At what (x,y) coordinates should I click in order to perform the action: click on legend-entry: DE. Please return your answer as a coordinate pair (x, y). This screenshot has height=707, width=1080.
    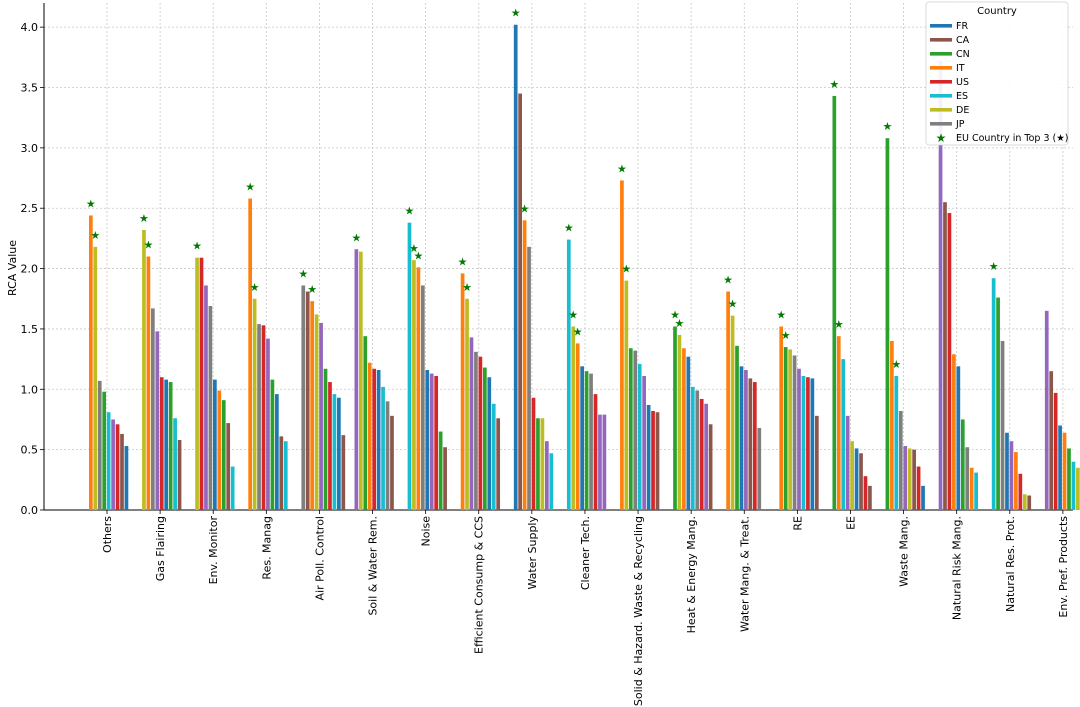
    Looking at the image, I should click on (962, 110).